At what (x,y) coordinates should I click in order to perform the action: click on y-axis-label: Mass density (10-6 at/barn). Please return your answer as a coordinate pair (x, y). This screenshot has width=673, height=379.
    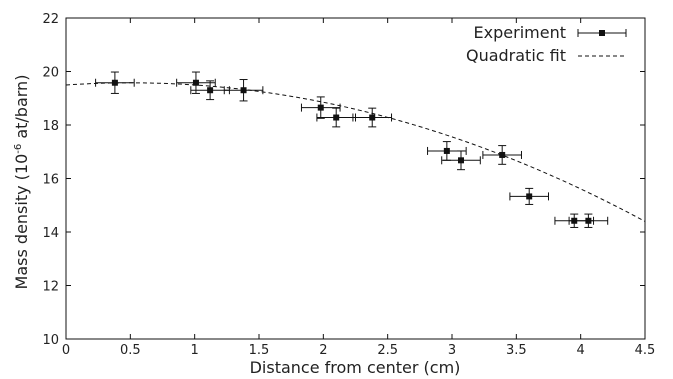
    Looking at the image, I should click on (21, 182).